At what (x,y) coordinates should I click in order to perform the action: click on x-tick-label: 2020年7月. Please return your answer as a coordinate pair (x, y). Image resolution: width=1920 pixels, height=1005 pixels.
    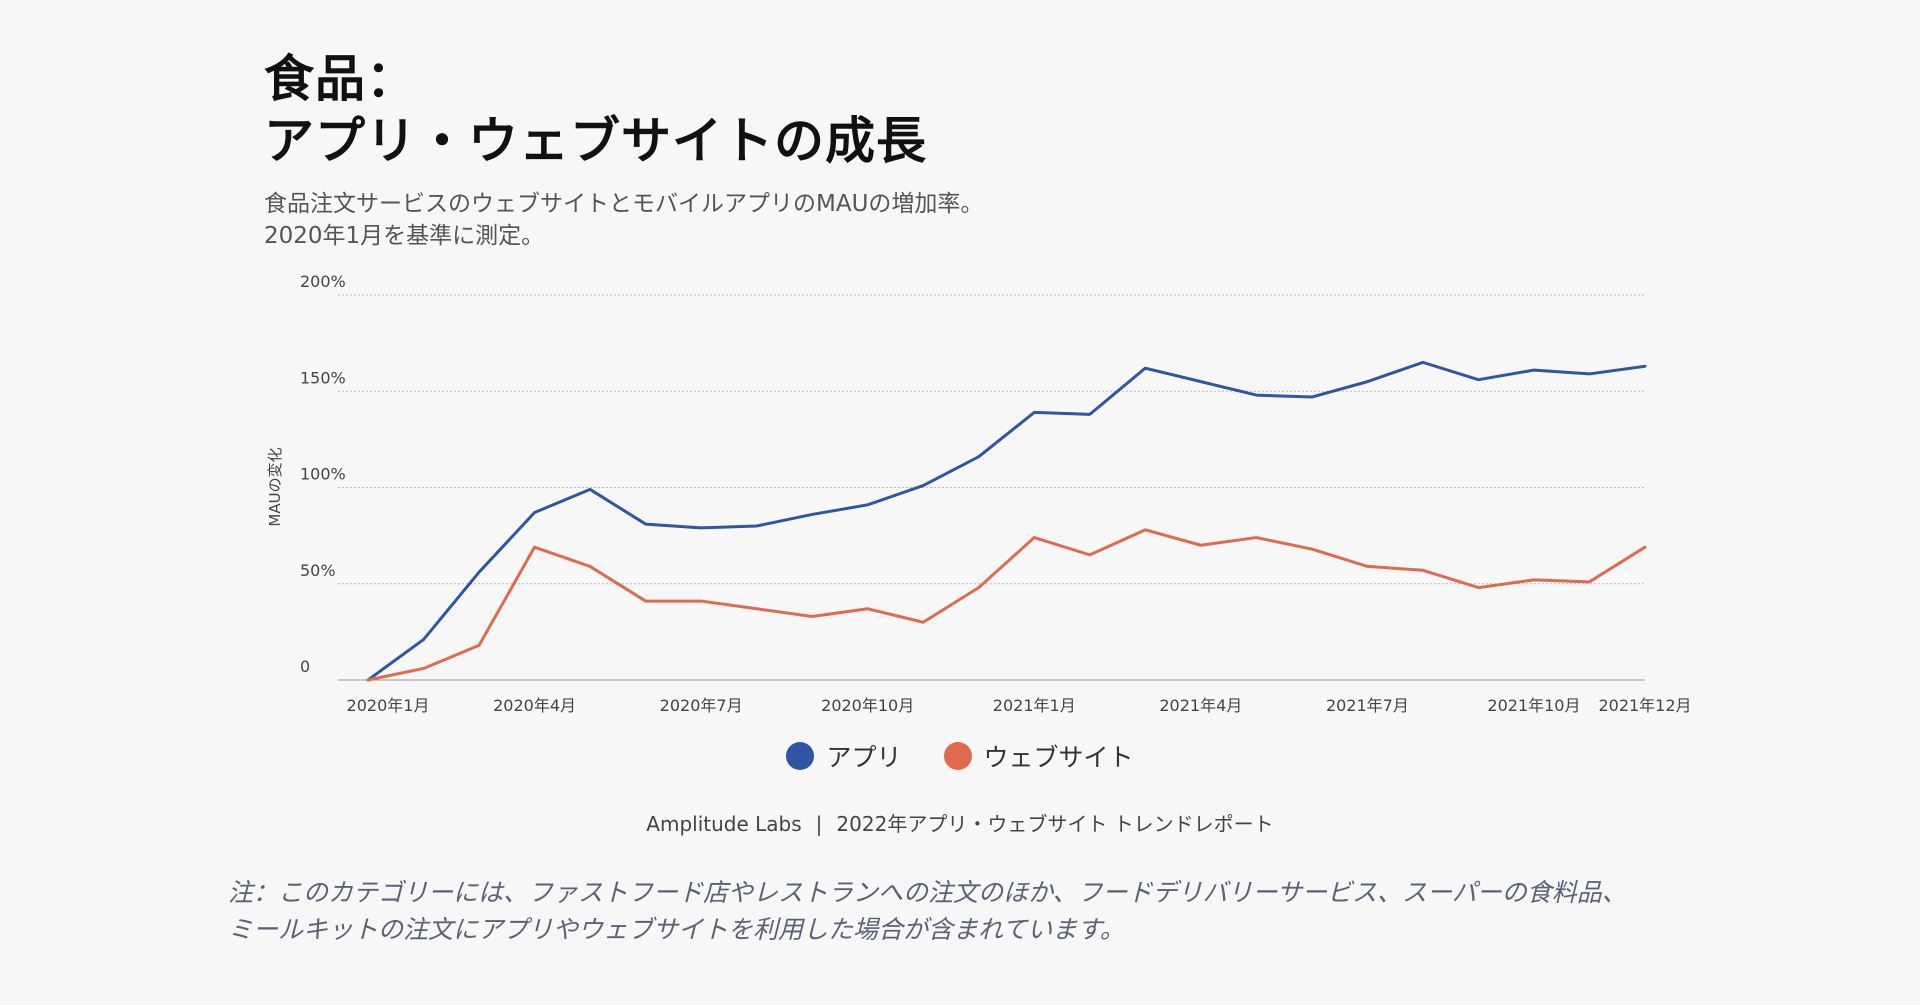
    Looking at the image, I should click on (701, 705).